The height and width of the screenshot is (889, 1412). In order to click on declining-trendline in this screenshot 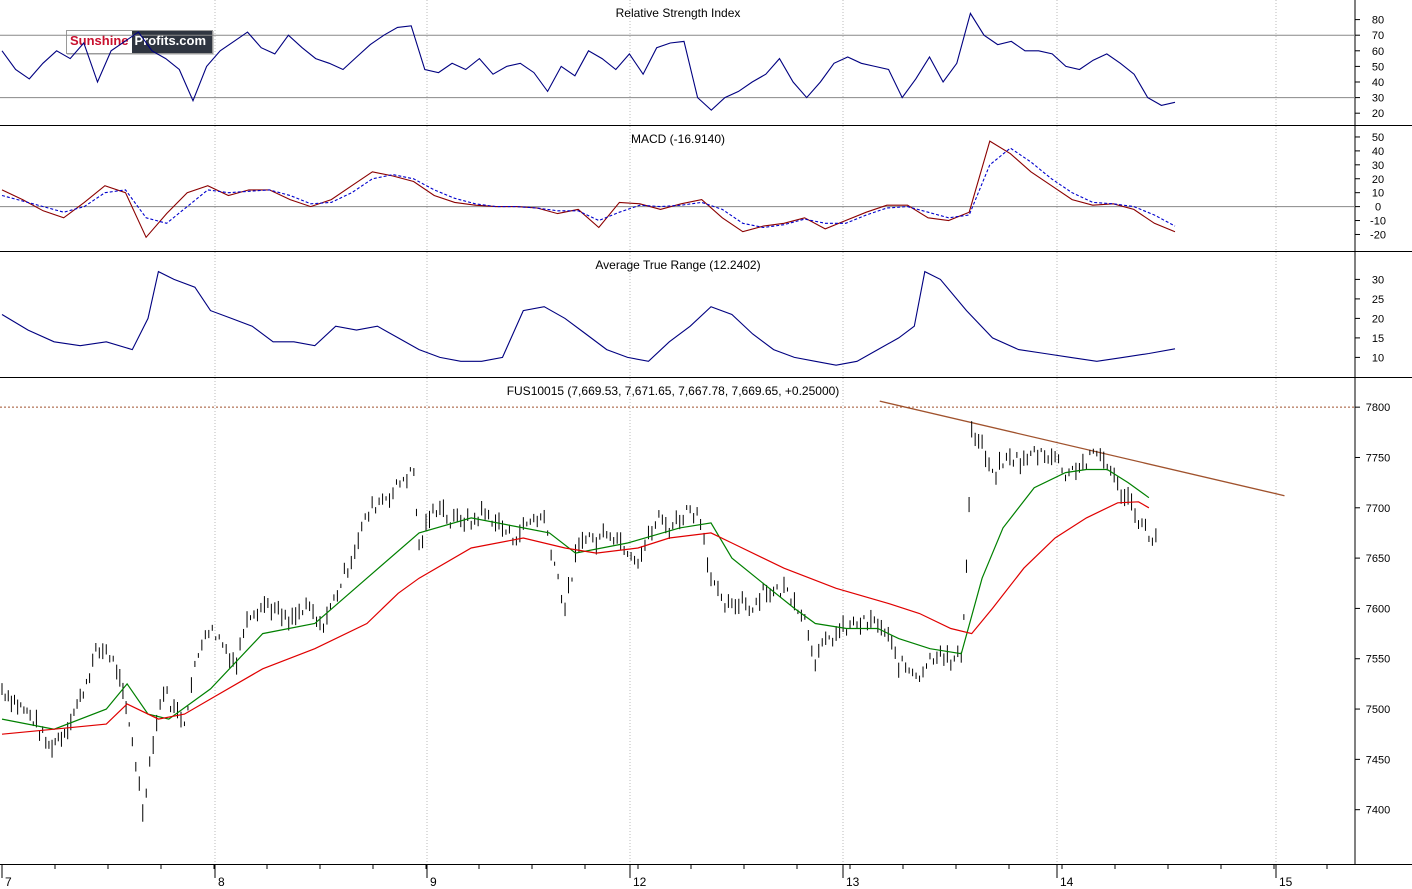, I will do `click(1082, 448)`.